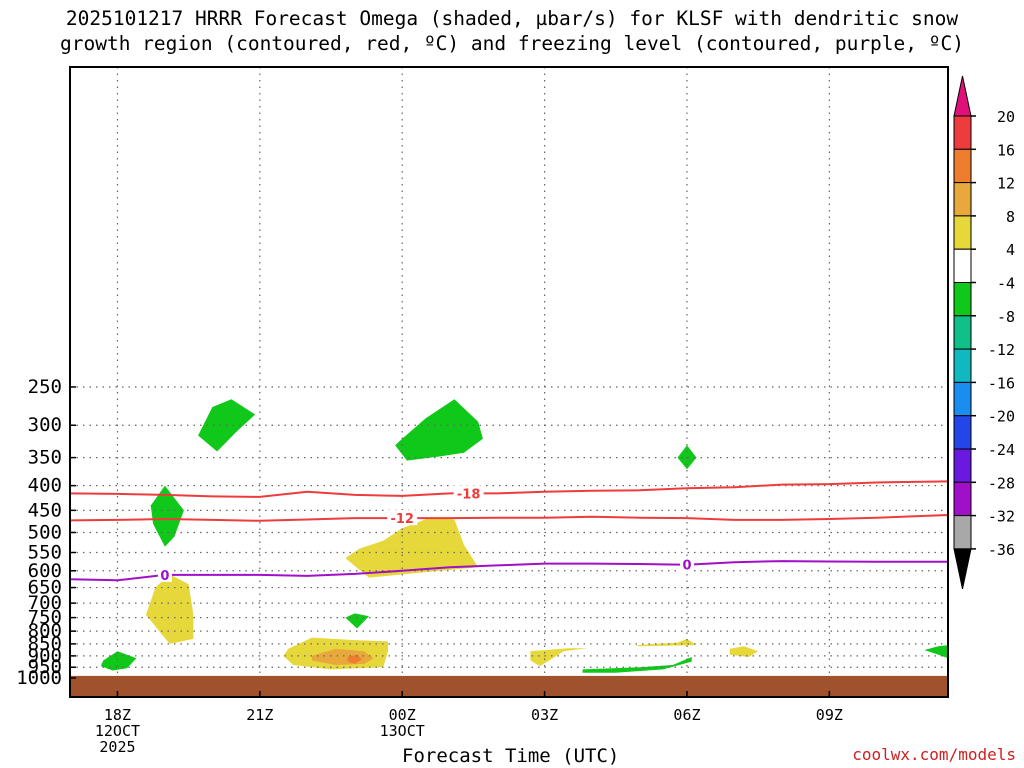  Describe the element at coordinates (1006, 317) in the screenshot. I see `colorbar-label-6: -8` at that location.